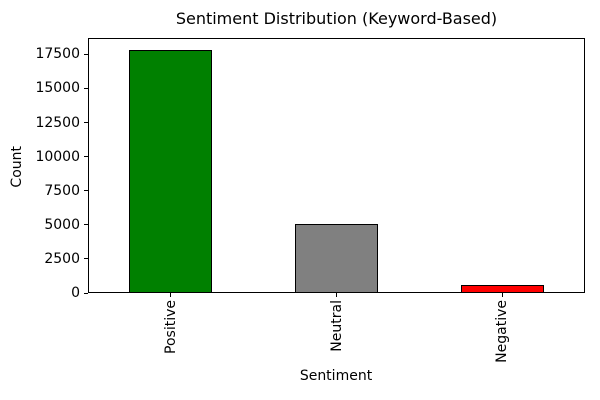 The height and width of the screenshot is (400, 600). Describe the element at coordinates (502, 331) in the screenshot. I see `x-tick-label-negative: Negative` at that location.